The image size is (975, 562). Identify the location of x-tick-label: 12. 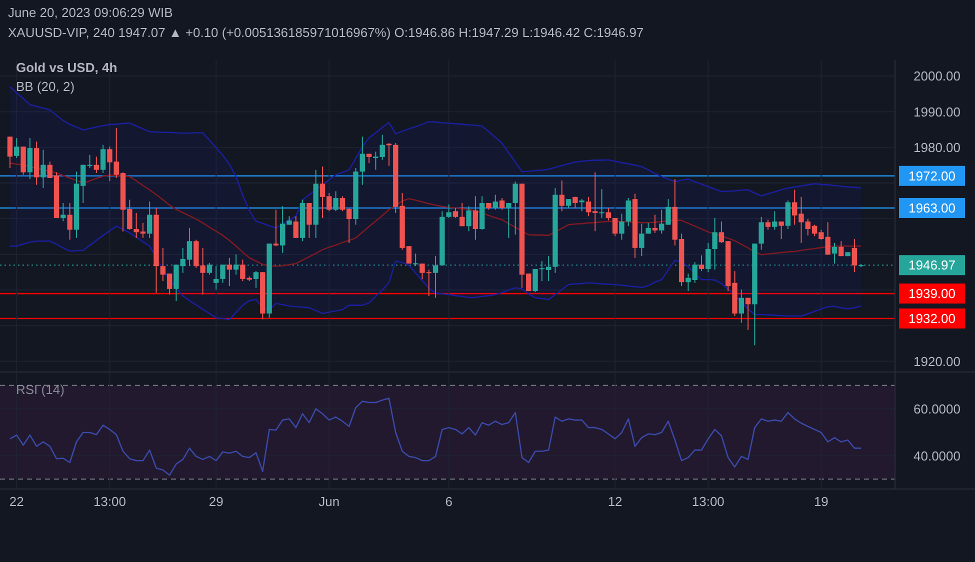
(615, 501).